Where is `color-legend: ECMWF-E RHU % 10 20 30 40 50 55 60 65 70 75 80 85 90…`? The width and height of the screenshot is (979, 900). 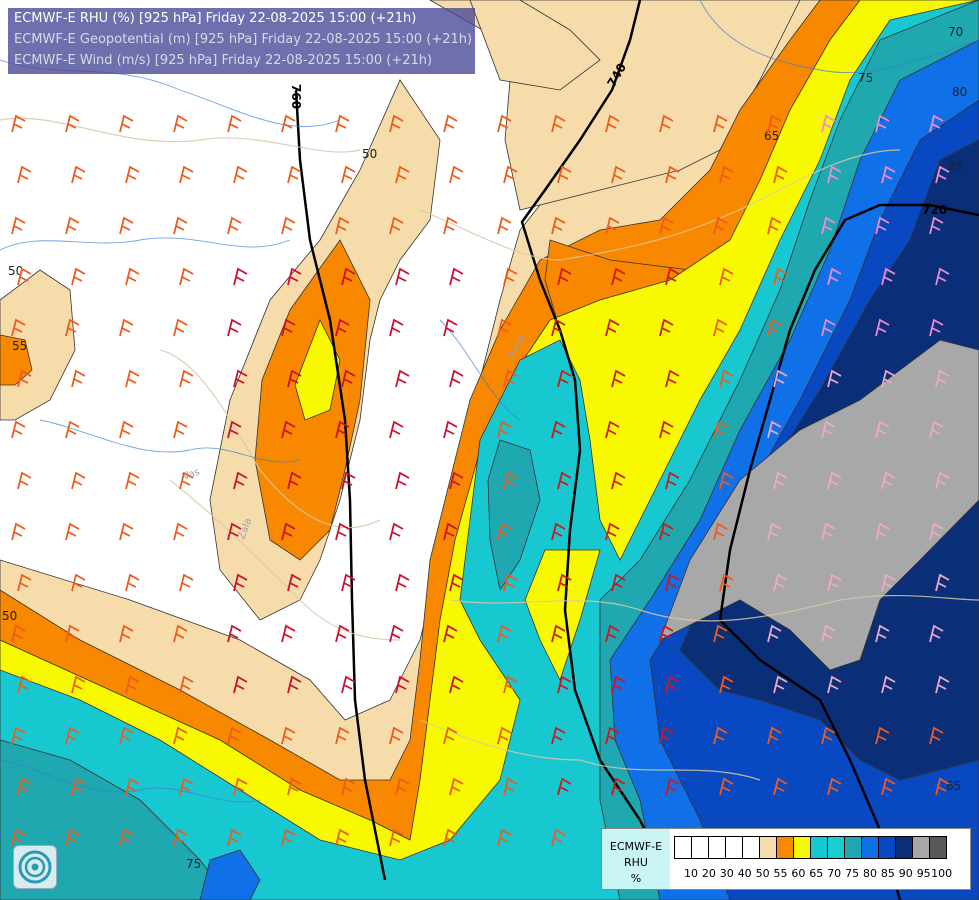 color-legend: ECMWF-E RHU % 10 20 30 40 50 55 60 65 70 75 80 85 90… is located at coordinates (786, 859).